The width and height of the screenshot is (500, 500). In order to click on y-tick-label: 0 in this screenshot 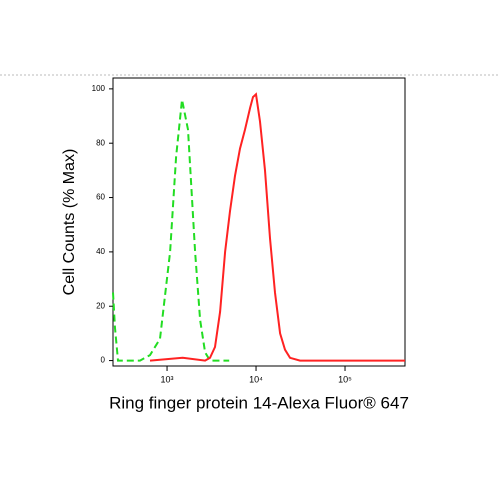, I will do `click(103, 360)`.